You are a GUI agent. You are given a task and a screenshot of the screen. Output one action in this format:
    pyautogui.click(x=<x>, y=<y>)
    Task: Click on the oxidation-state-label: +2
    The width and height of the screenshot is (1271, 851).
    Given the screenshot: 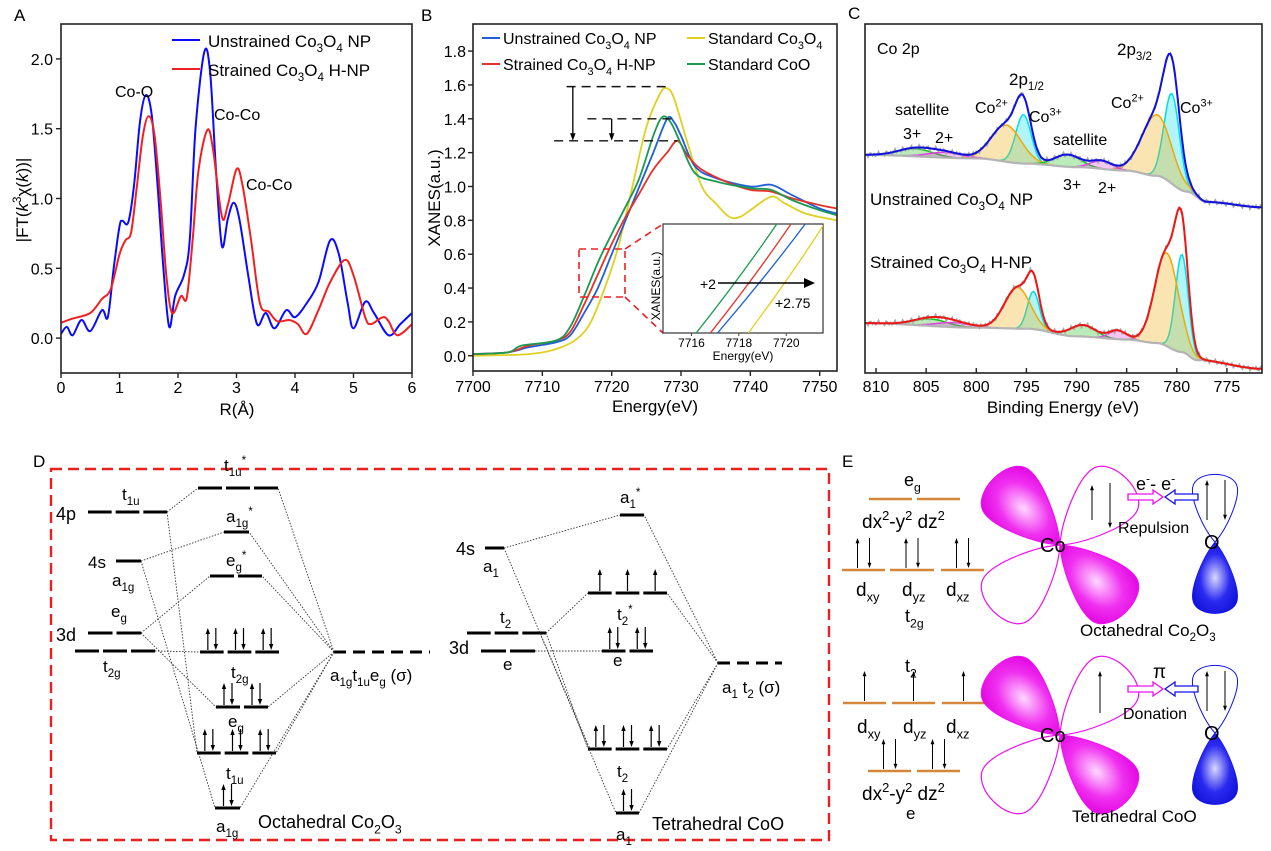 What is the action you would take?
    pyautogui.click(x=708, y=284)
    